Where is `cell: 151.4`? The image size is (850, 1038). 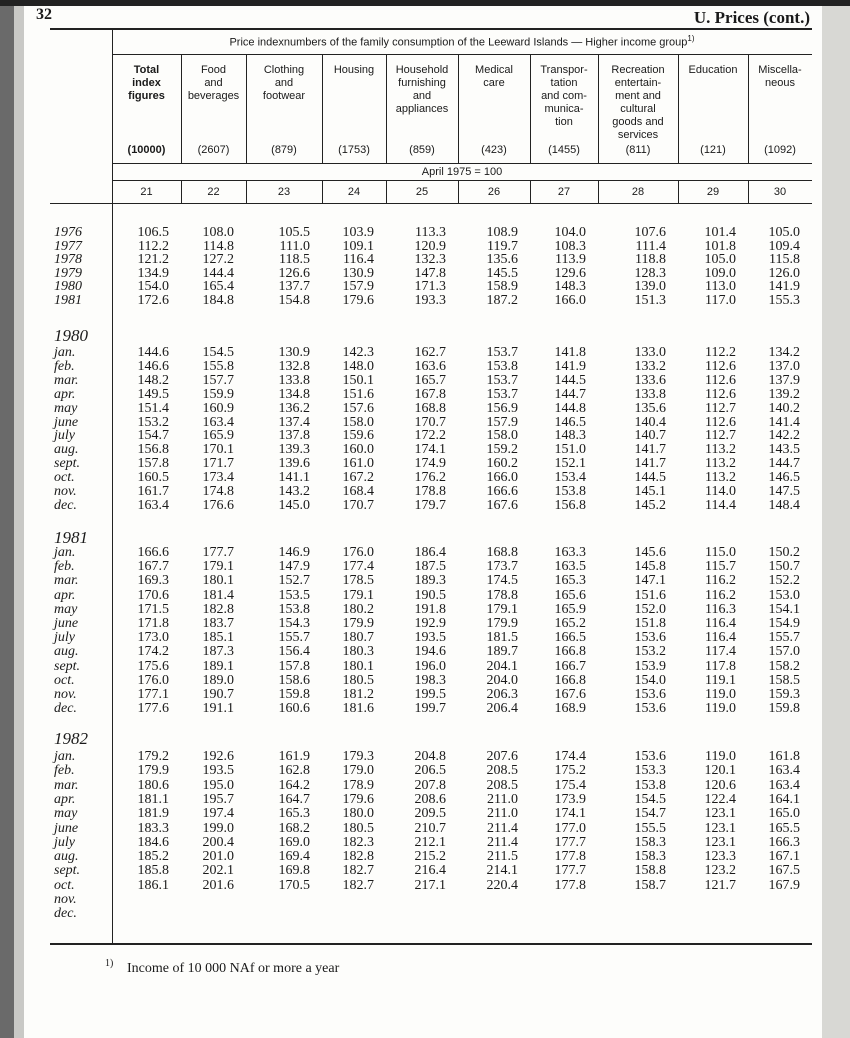
cell: 151.4 is located at coordinates (153, 408).